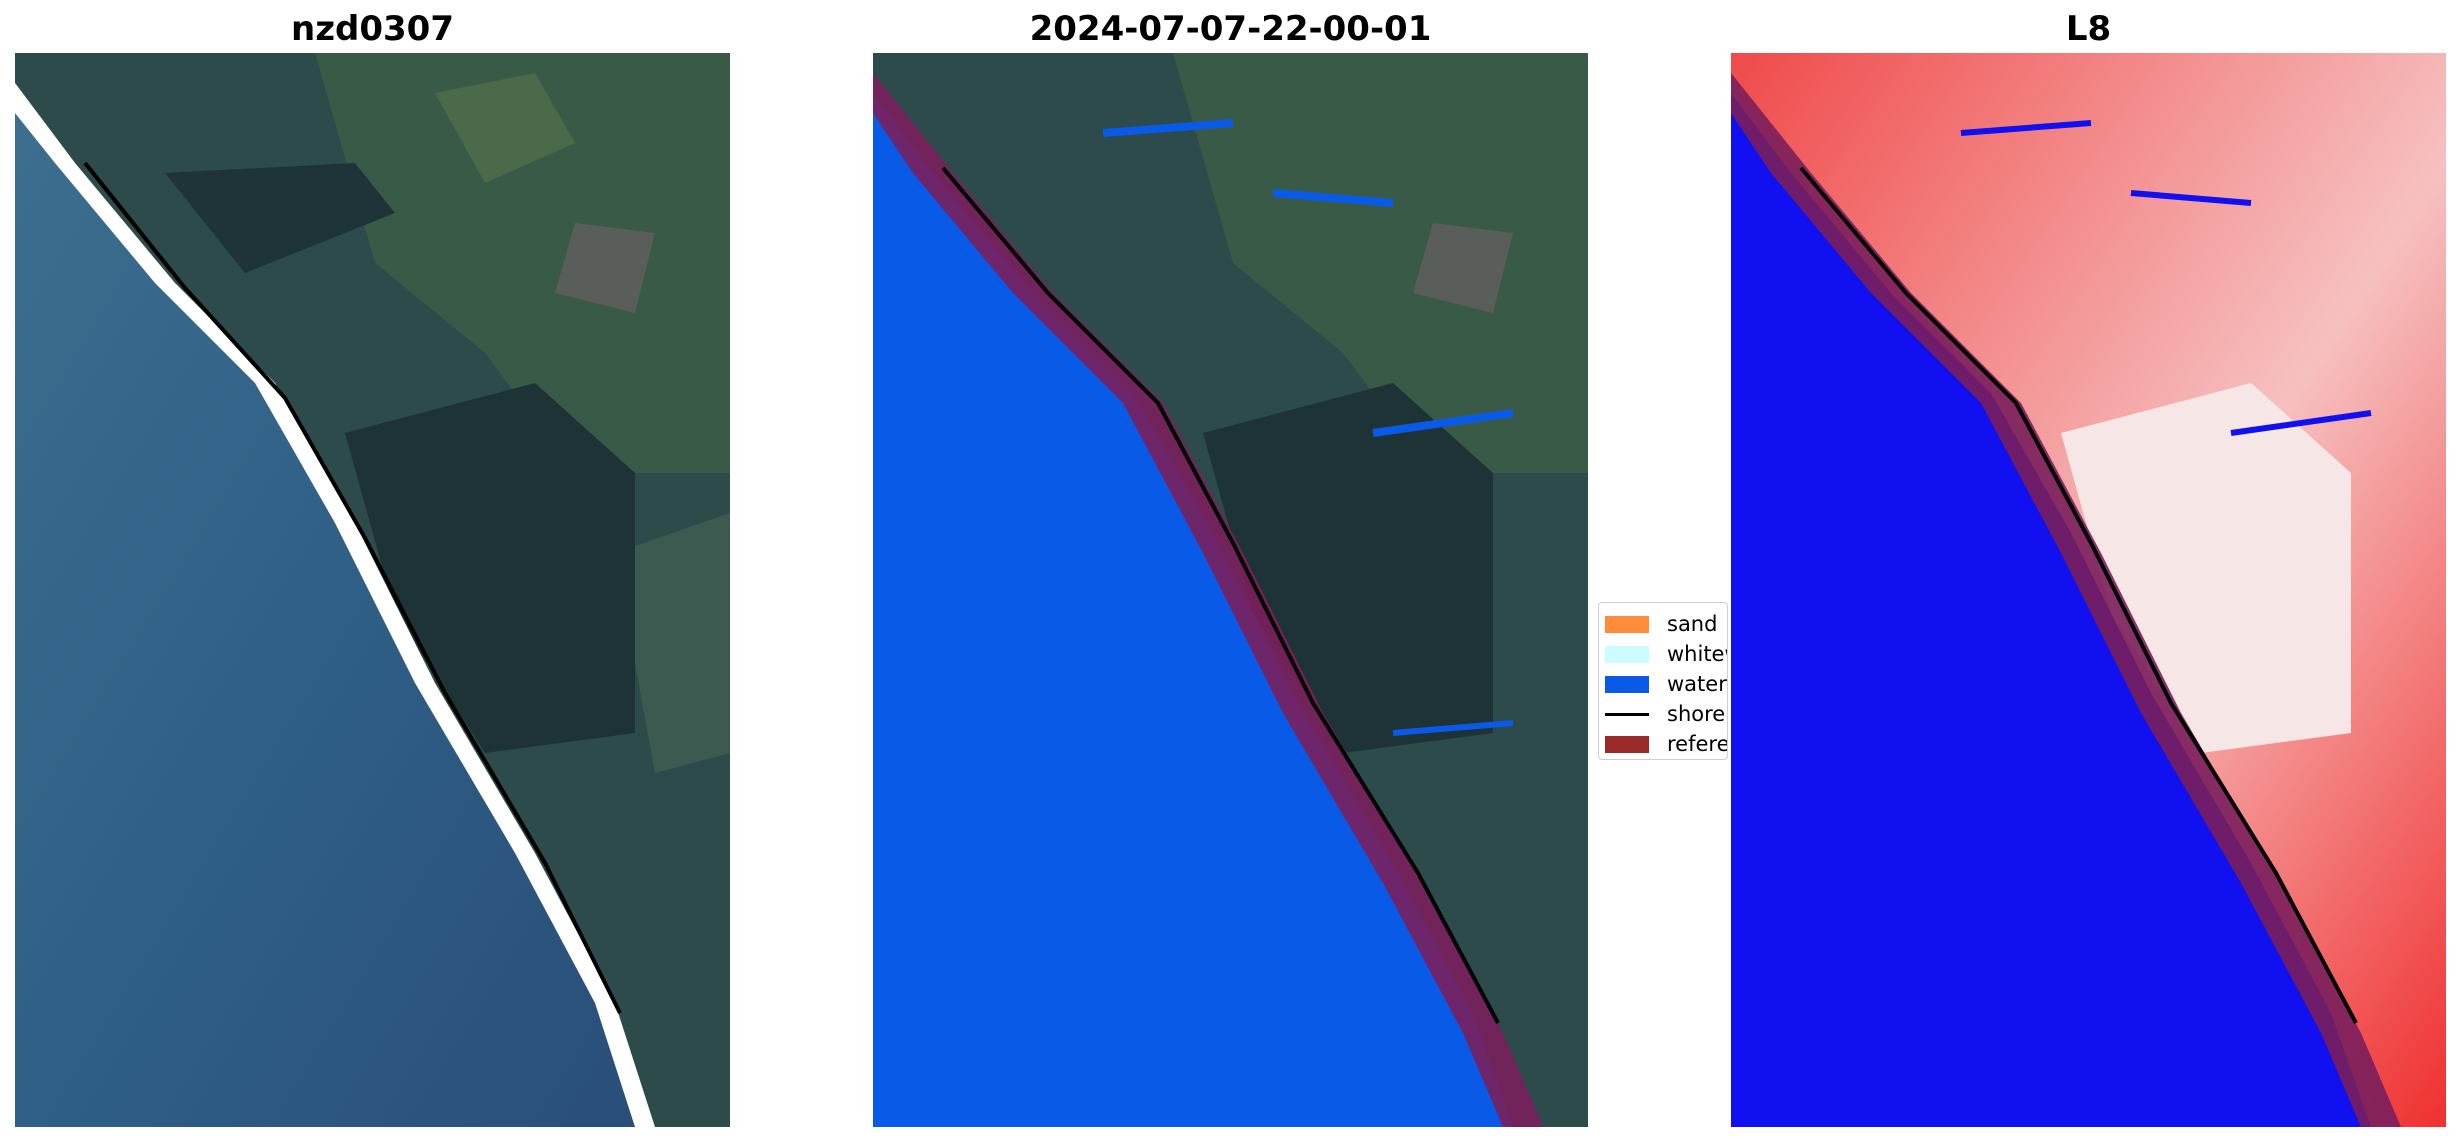 Image resolution: width=2460 pixels, height=1142 pixels. What do you see at coordinates (1697, 684) in the screenshot?
I see `legend-label: water` at bounding box center [1697, 684].